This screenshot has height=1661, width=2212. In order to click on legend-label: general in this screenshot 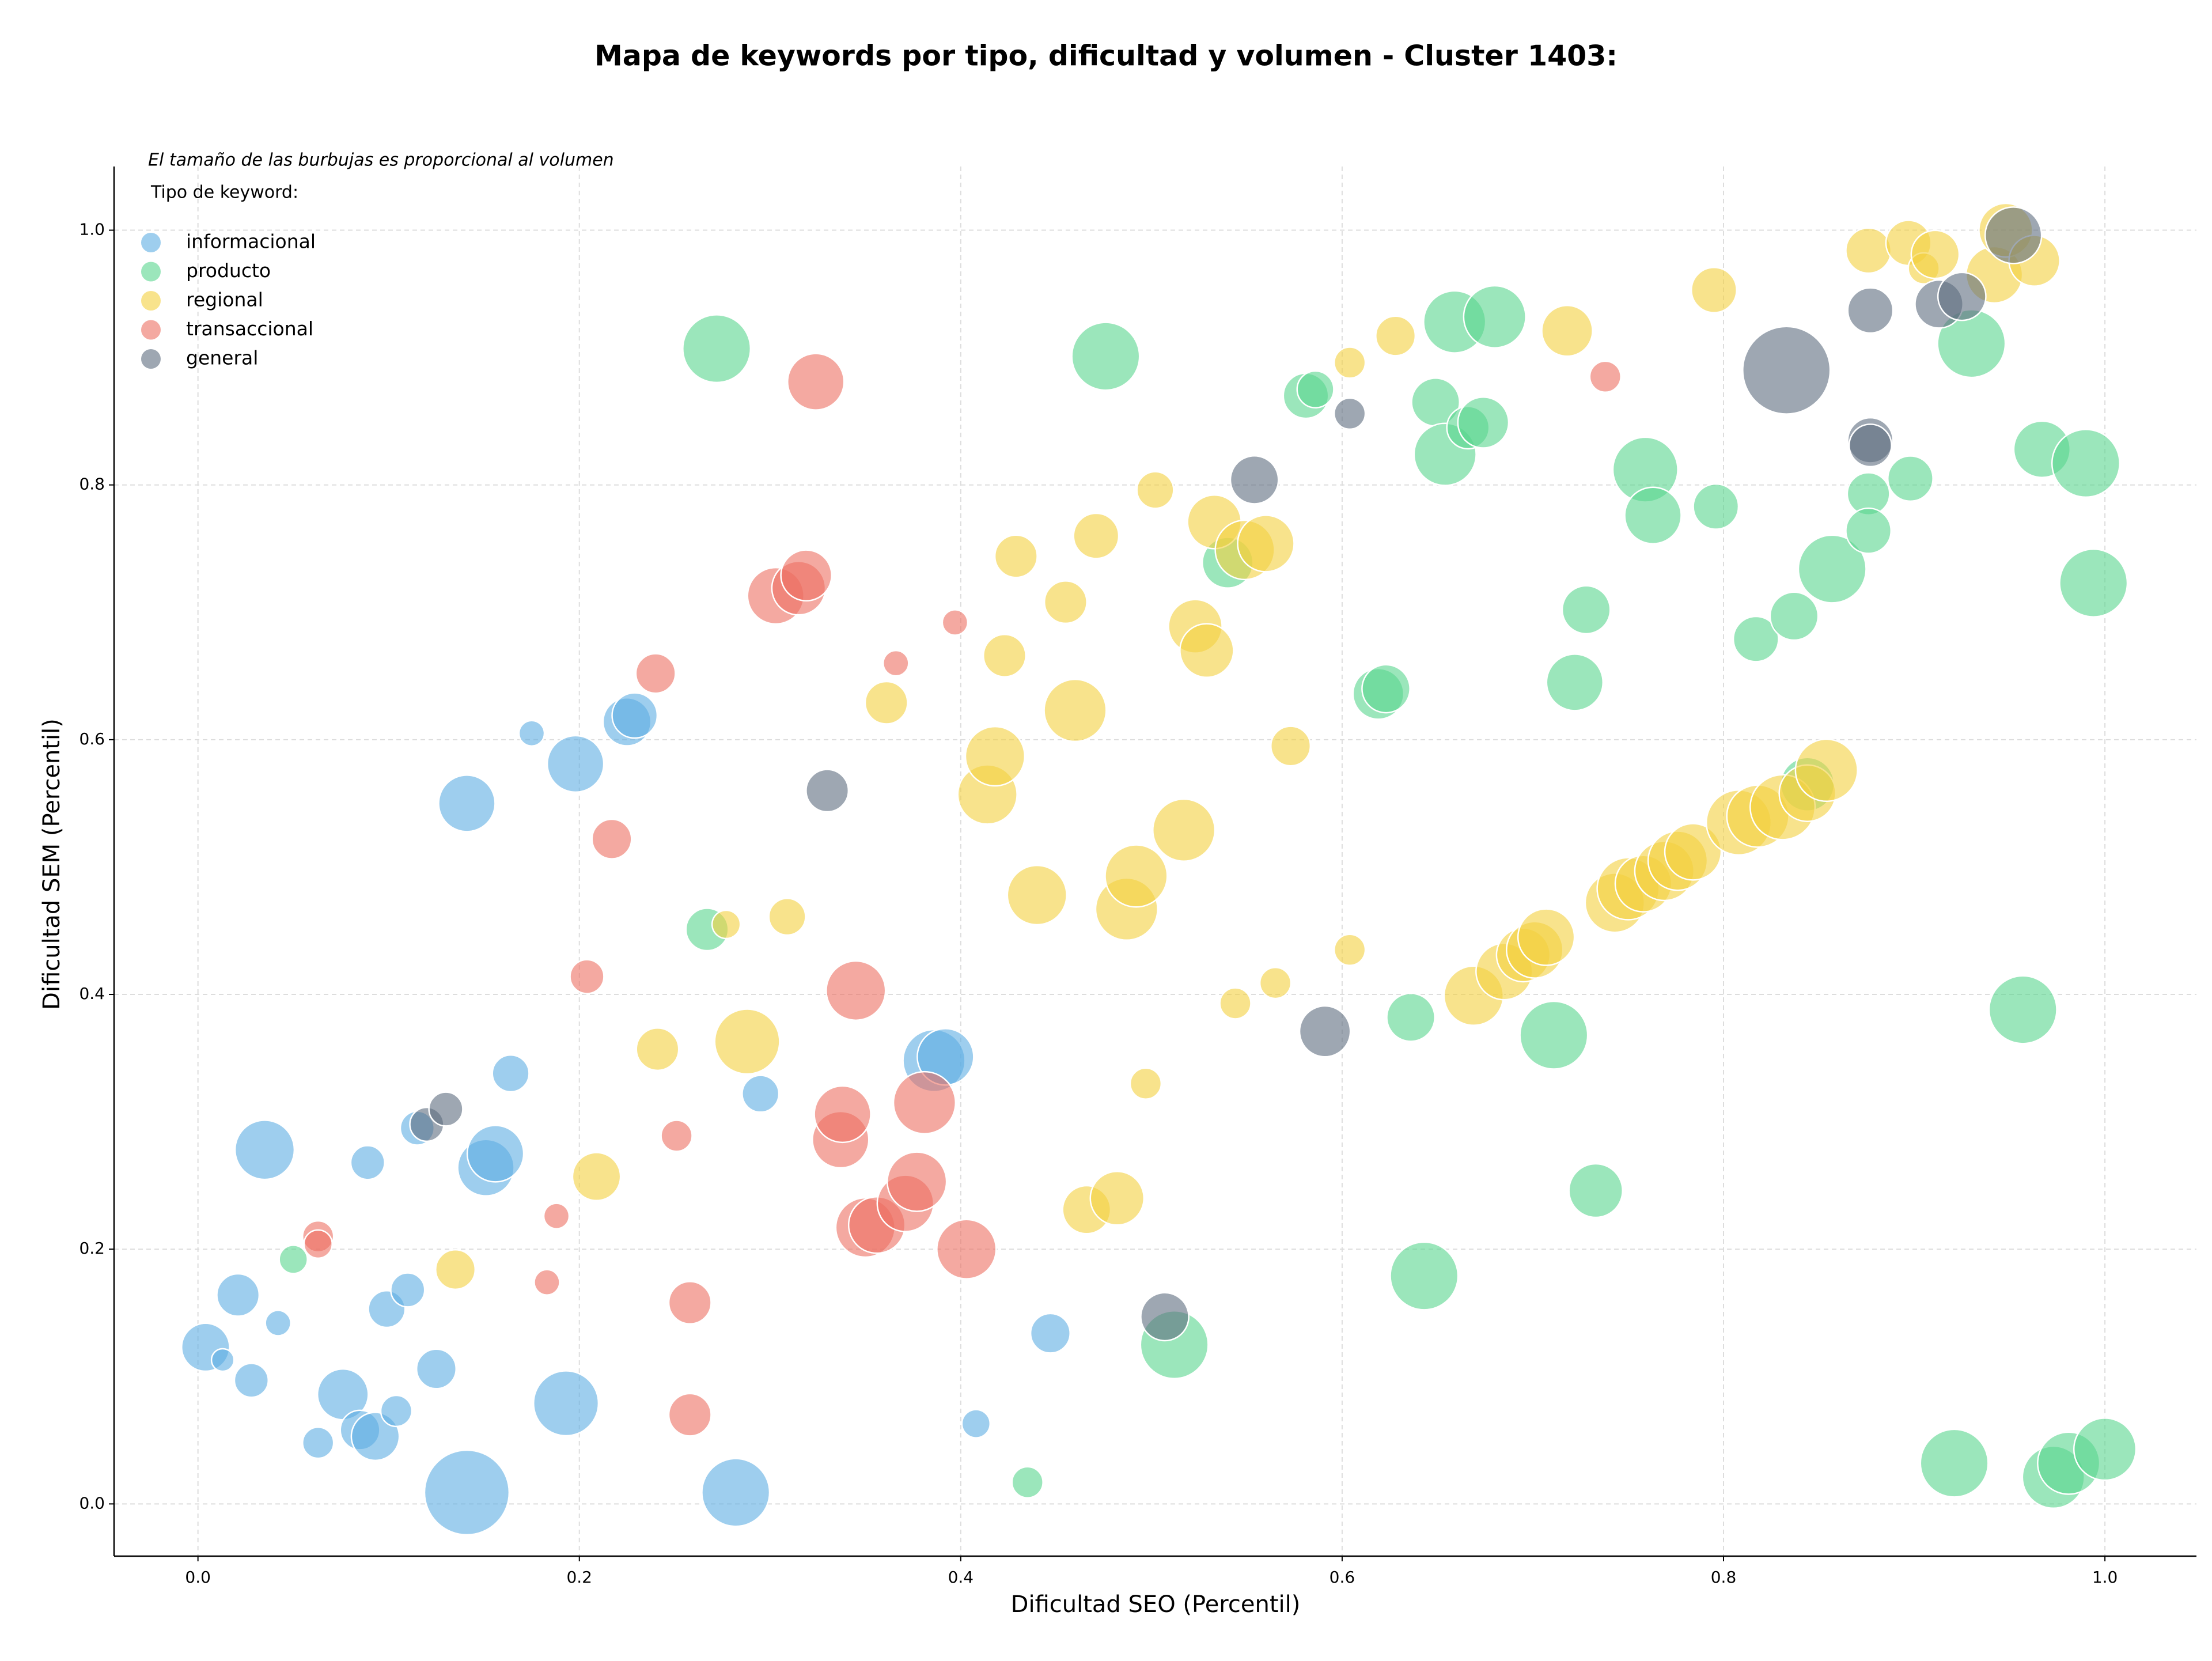, I will do `click(222, 358)`.